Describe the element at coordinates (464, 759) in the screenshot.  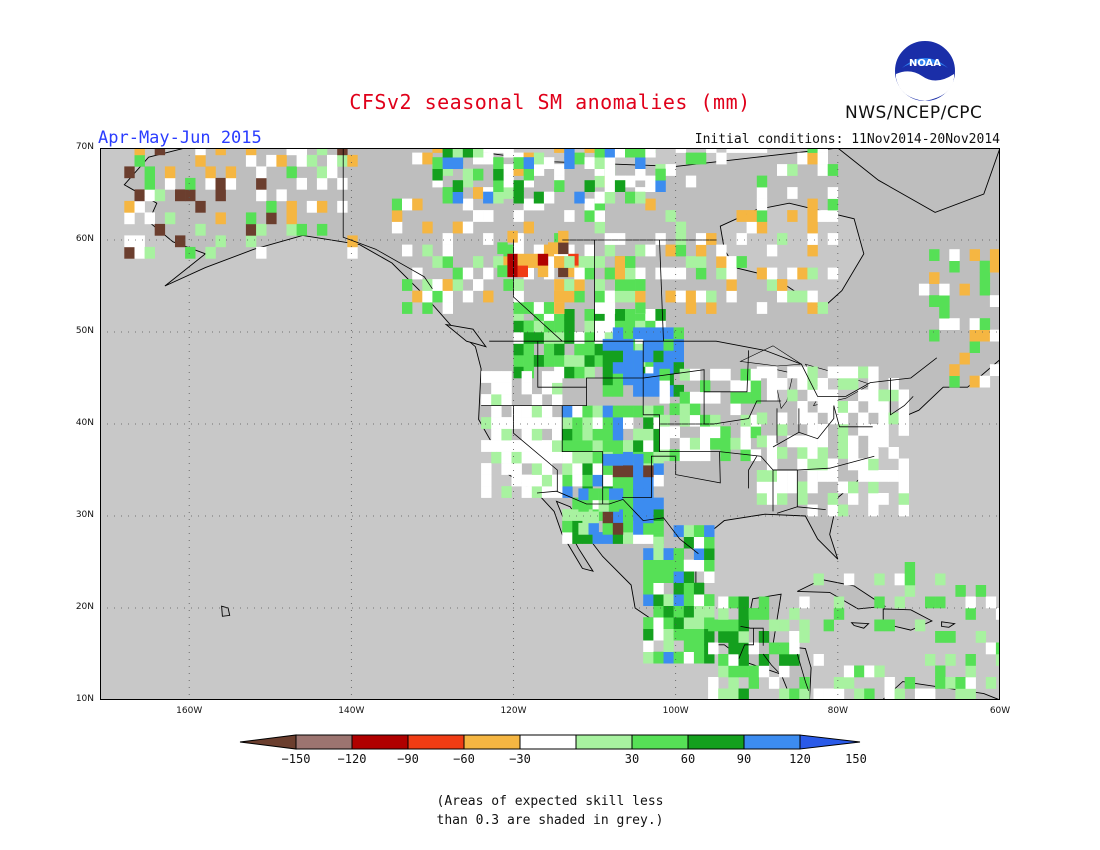
I see `legend-label: −60` at that location.